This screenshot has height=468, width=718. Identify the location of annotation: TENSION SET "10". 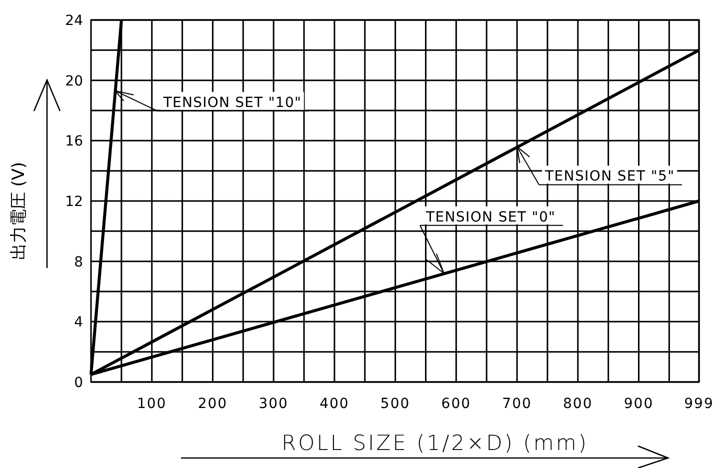
(231, 102).